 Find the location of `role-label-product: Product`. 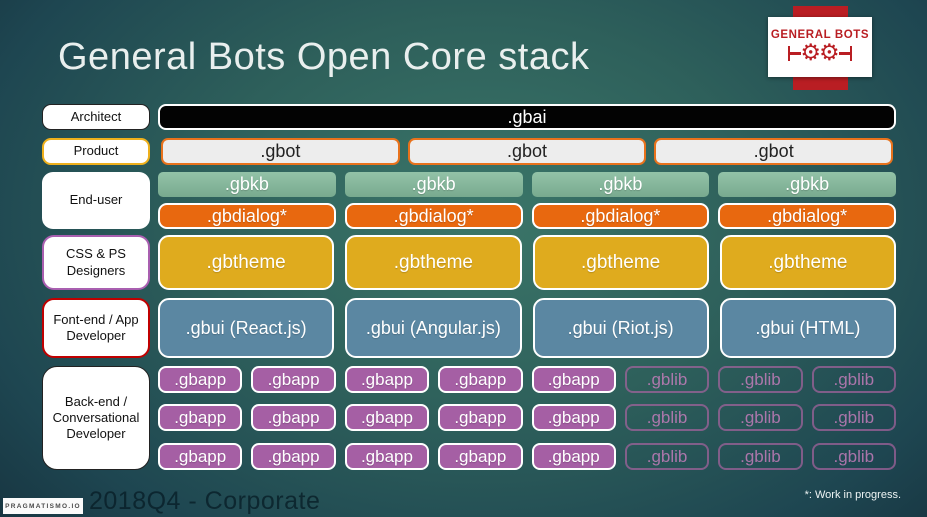

role-label-product: Product is located at coordinates (96, 151).